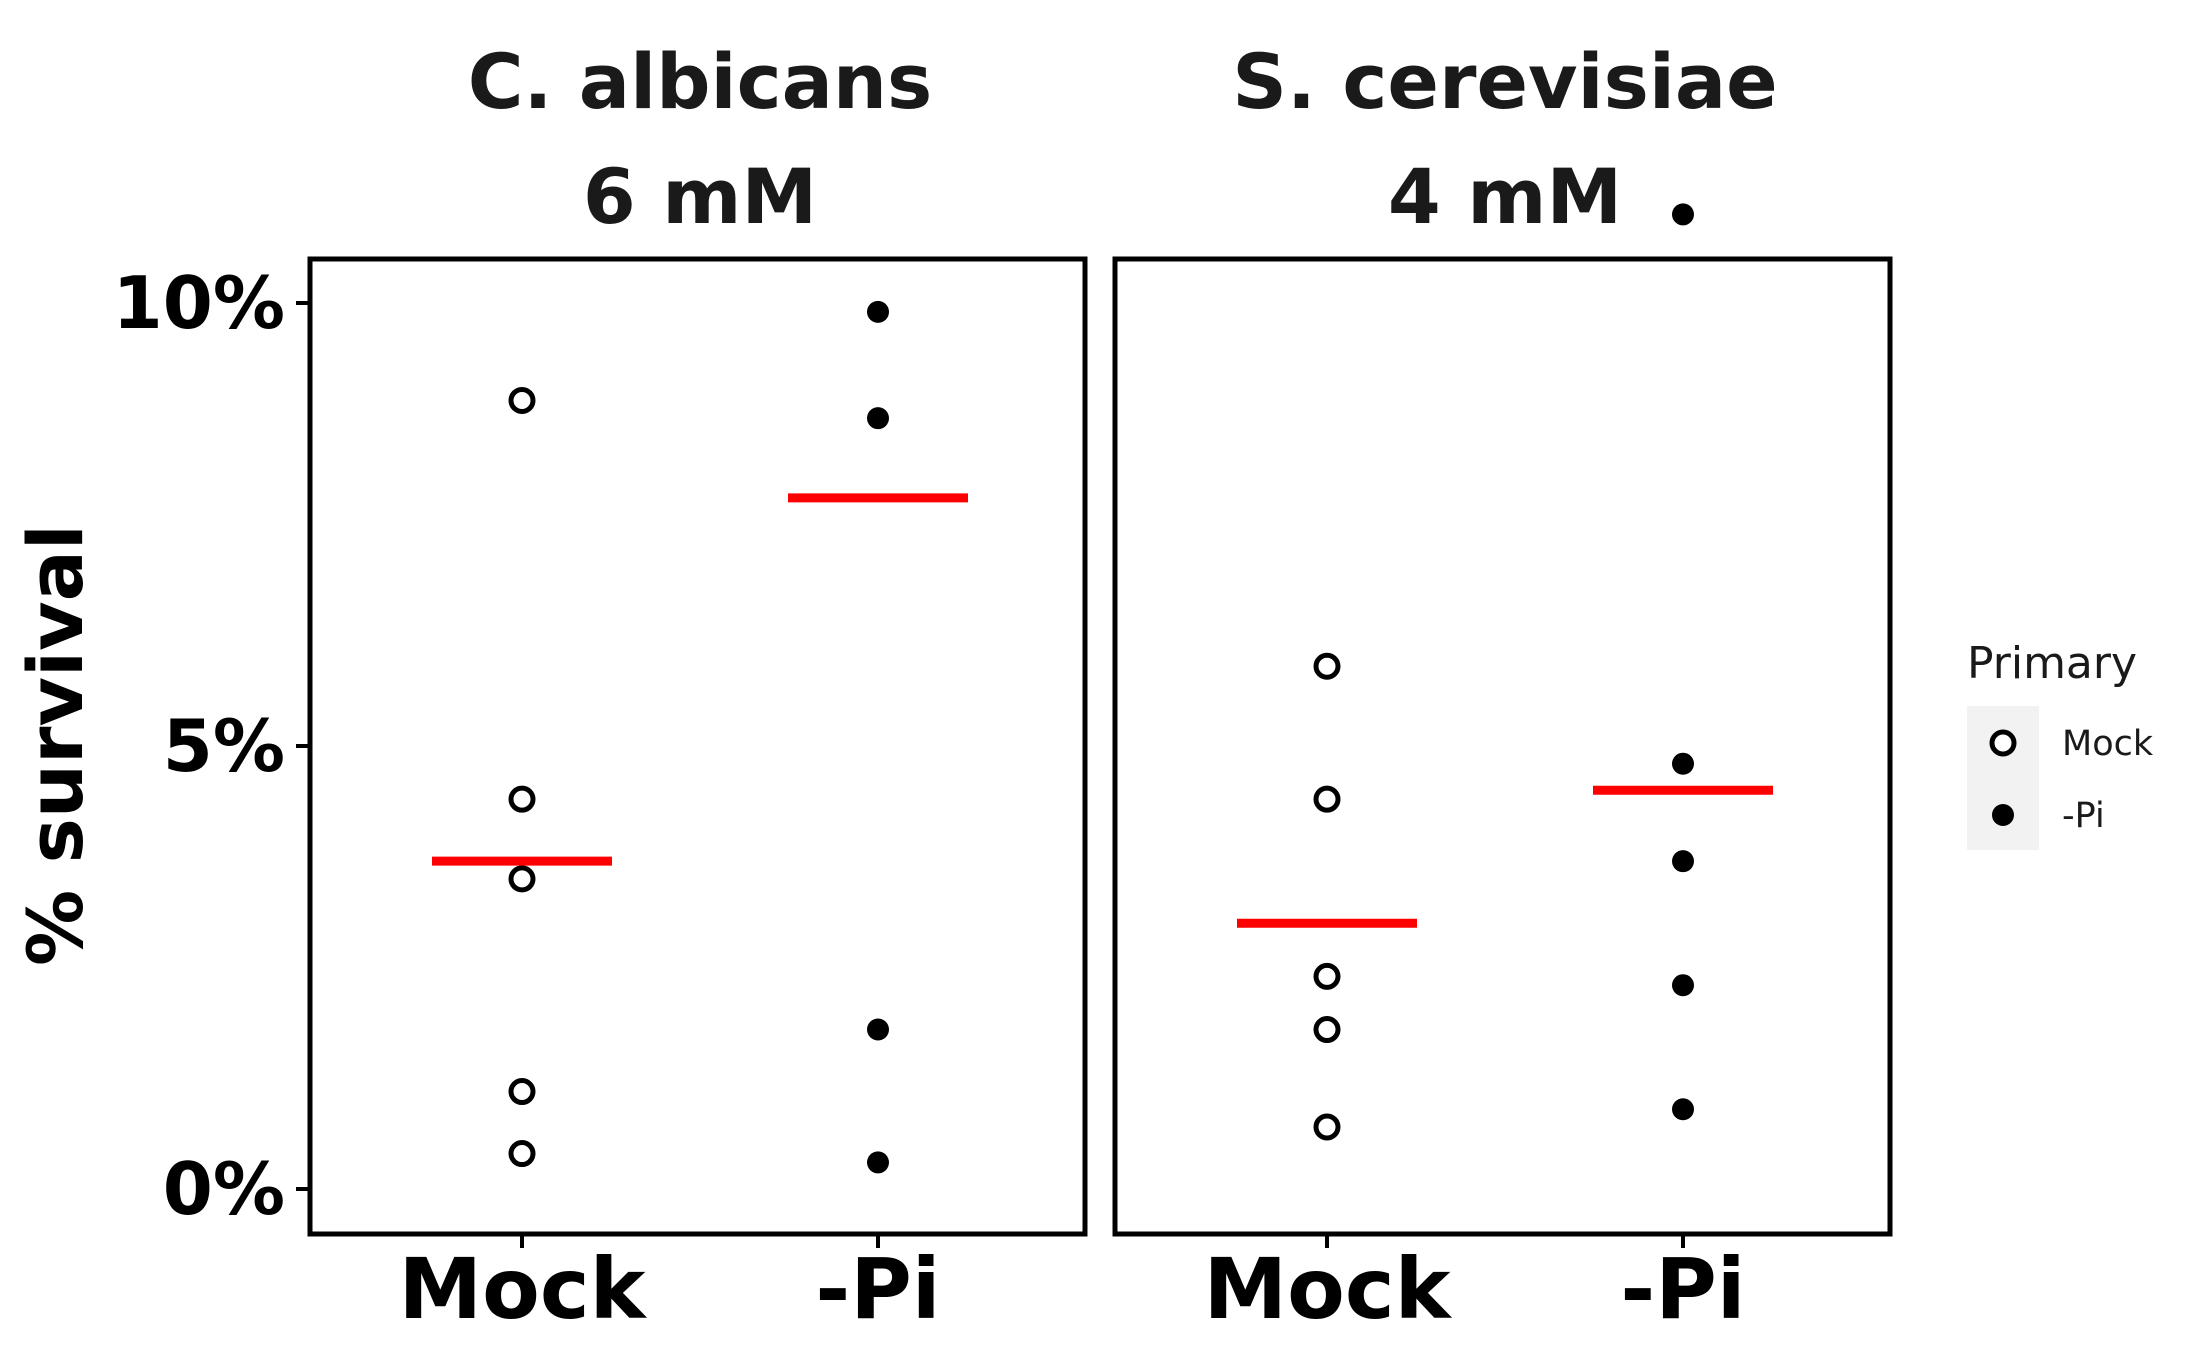 This screenshot has height=1350, width=2187. I want to click on legend-title: Primary, so click(2052, 663).